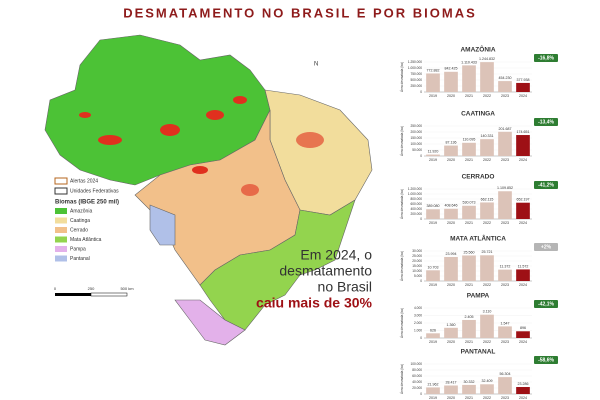  I want to click on change-label: -13,4%, so click(546, 122).